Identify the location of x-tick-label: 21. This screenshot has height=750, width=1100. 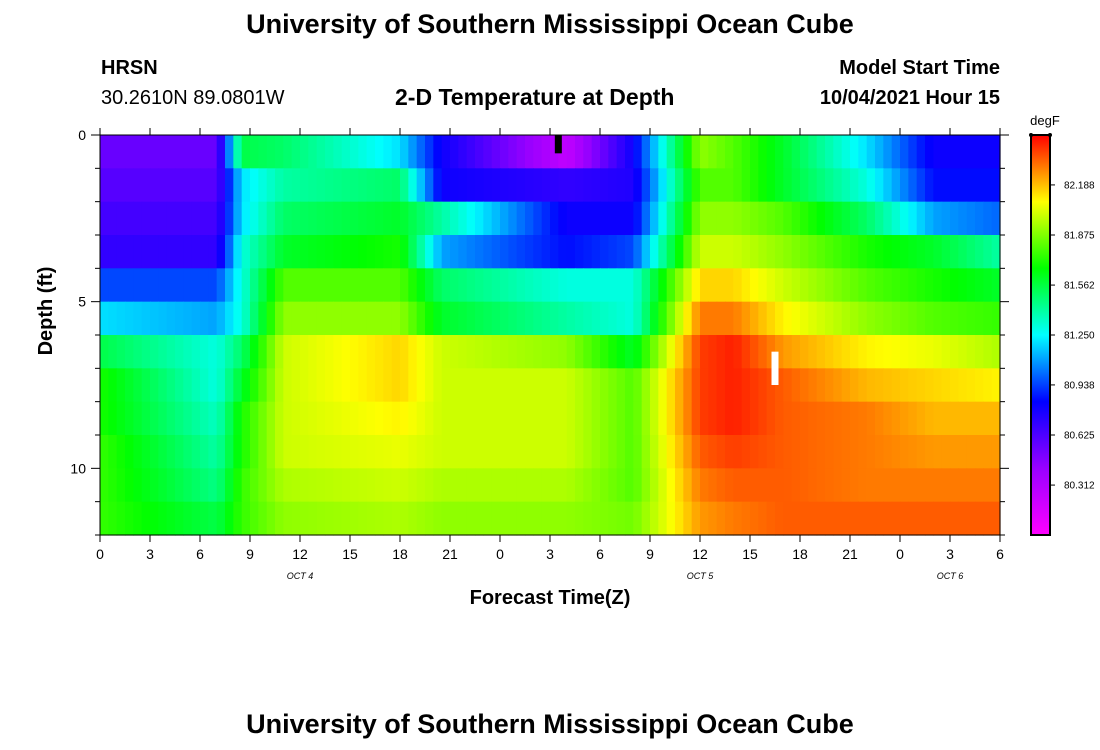
(450, 554).